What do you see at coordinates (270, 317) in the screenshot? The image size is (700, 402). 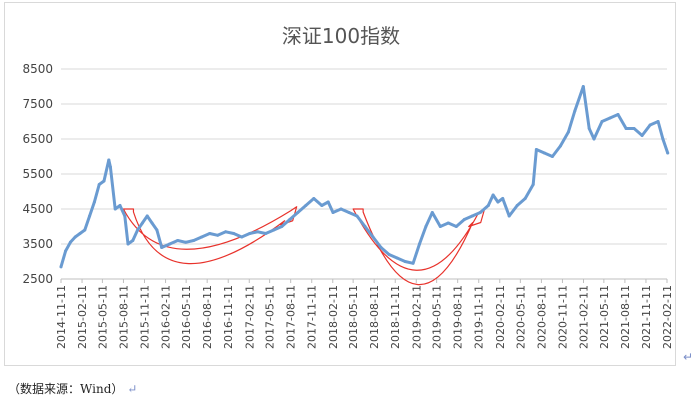 I see `x-tick-label: 2017-05-11` at bounding box center [270, 317].